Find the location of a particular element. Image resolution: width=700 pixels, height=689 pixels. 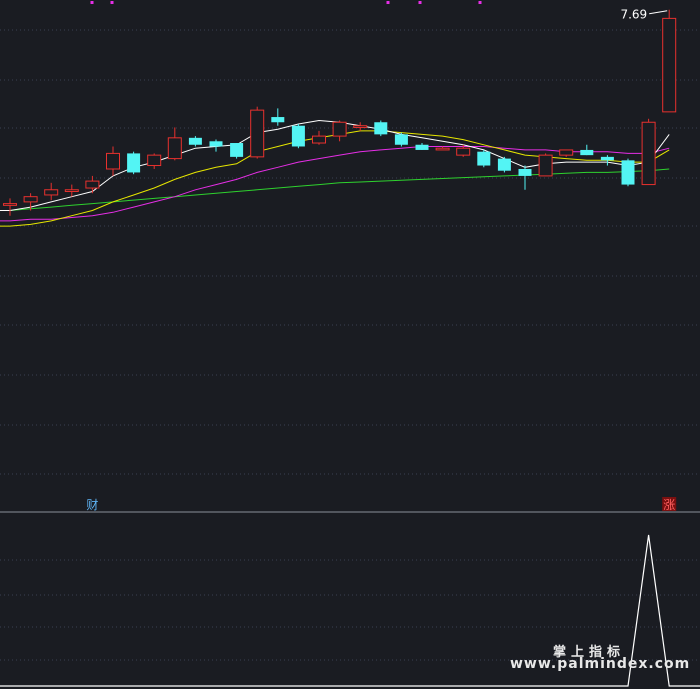

ma4-line is located at coordinates (335, 189).